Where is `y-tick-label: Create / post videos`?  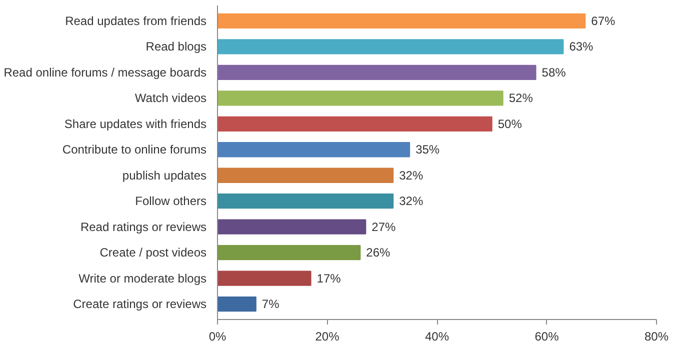 y-tick-label: Create / post videos is located at coordinates (153, 253).